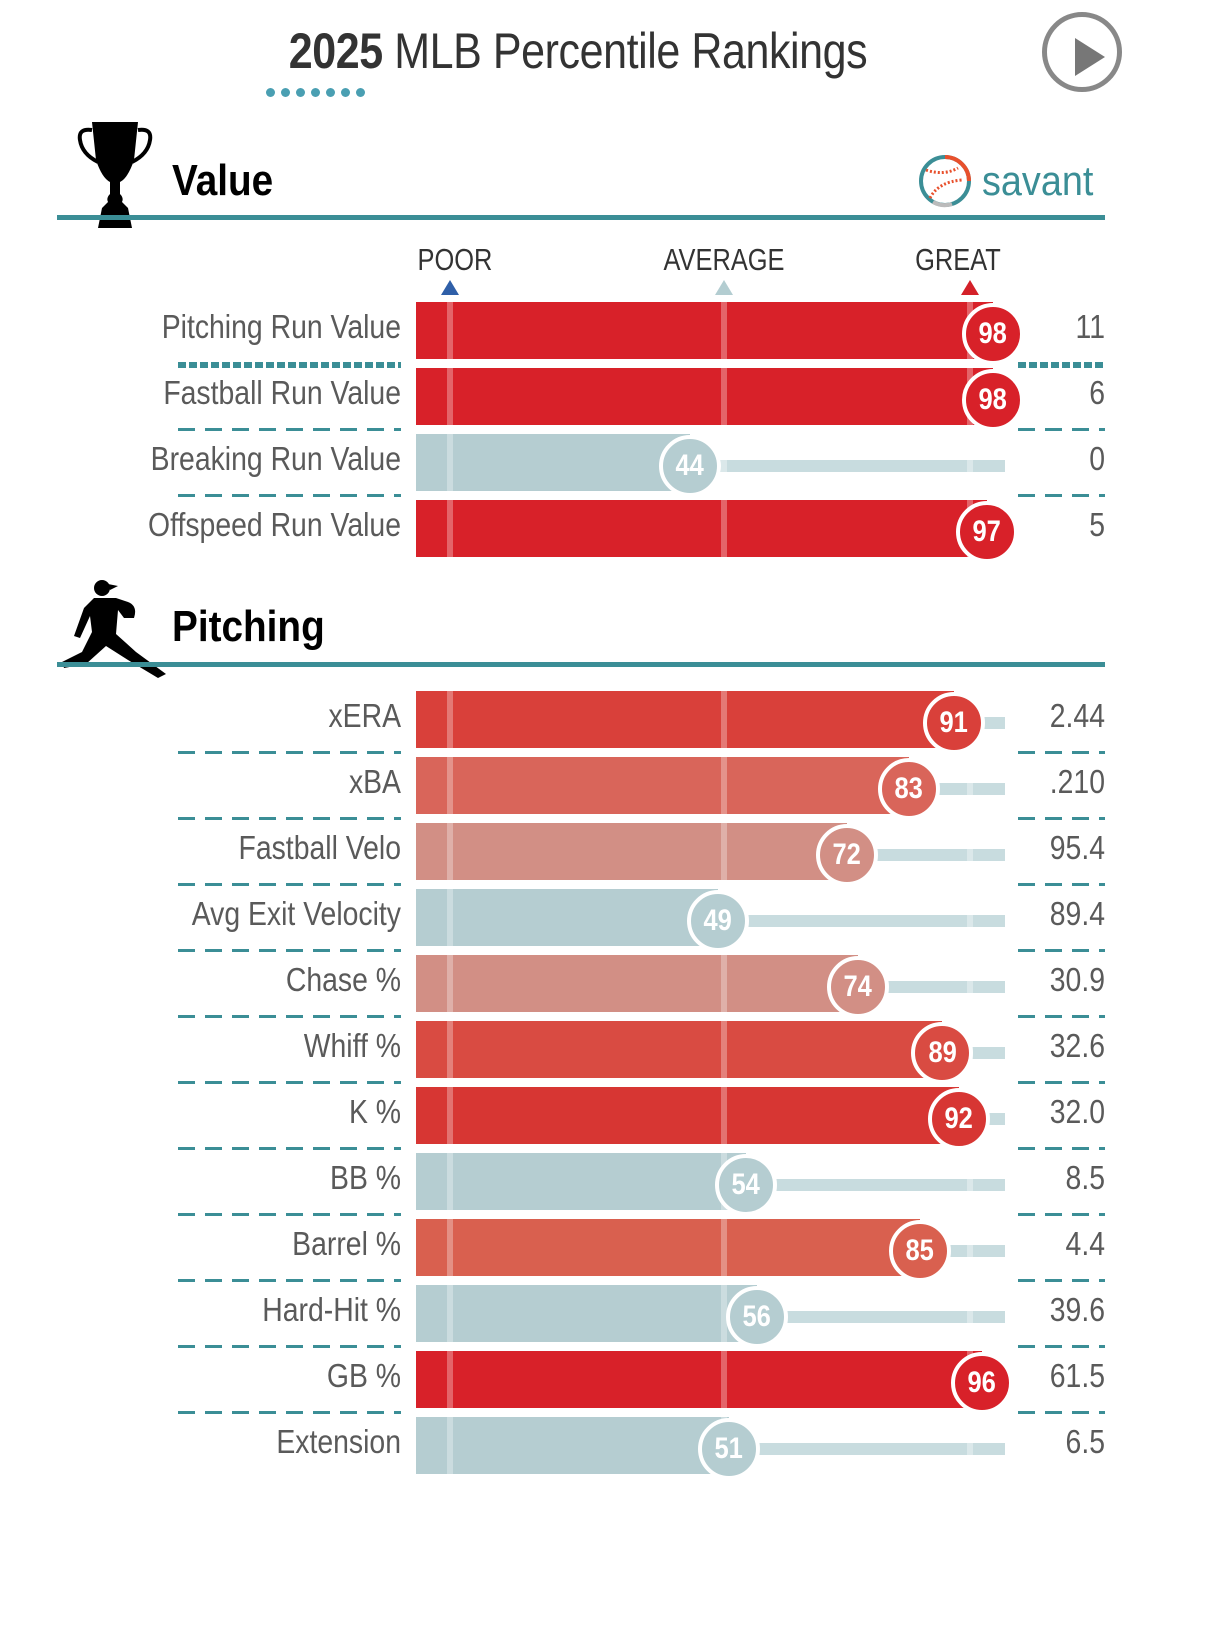 The height and width of the screenshot is (1642, 1206). Describe the element at coordinates (581, 664) in the screenshot. I see `section-divider-pitching` at that location.